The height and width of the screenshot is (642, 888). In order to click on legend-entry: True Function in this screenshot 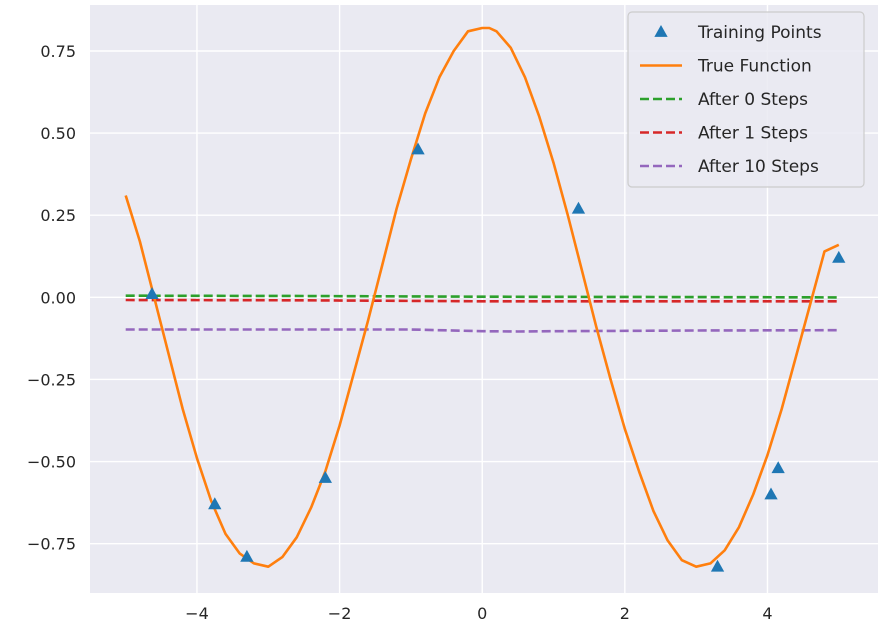, I will do `click(726, 67)`.